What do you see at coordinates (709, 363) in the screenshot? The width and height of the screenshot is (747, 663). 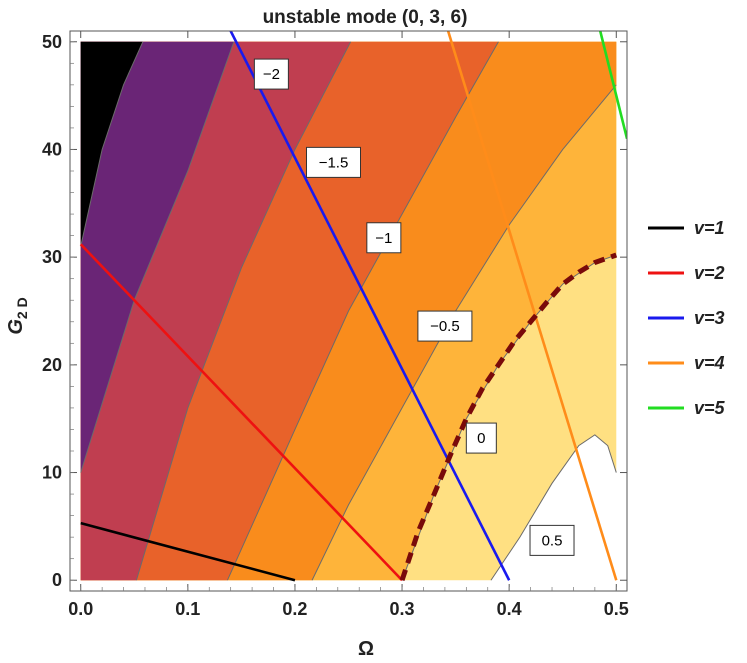 I see `legend-label: v=4` at bounding box center [709, 363].